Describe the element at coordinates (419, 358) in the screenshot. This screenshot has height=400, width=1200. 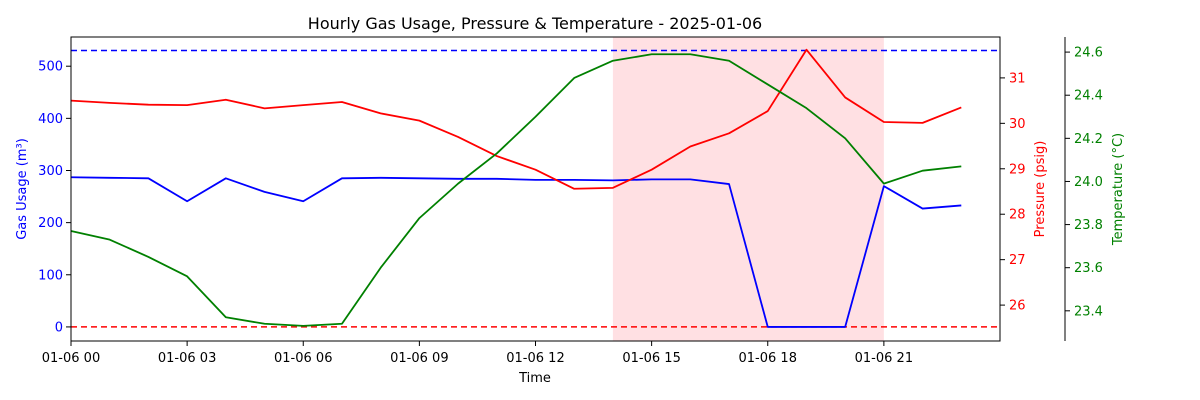
I see `x-tick-label: 01-06 09` at that location.